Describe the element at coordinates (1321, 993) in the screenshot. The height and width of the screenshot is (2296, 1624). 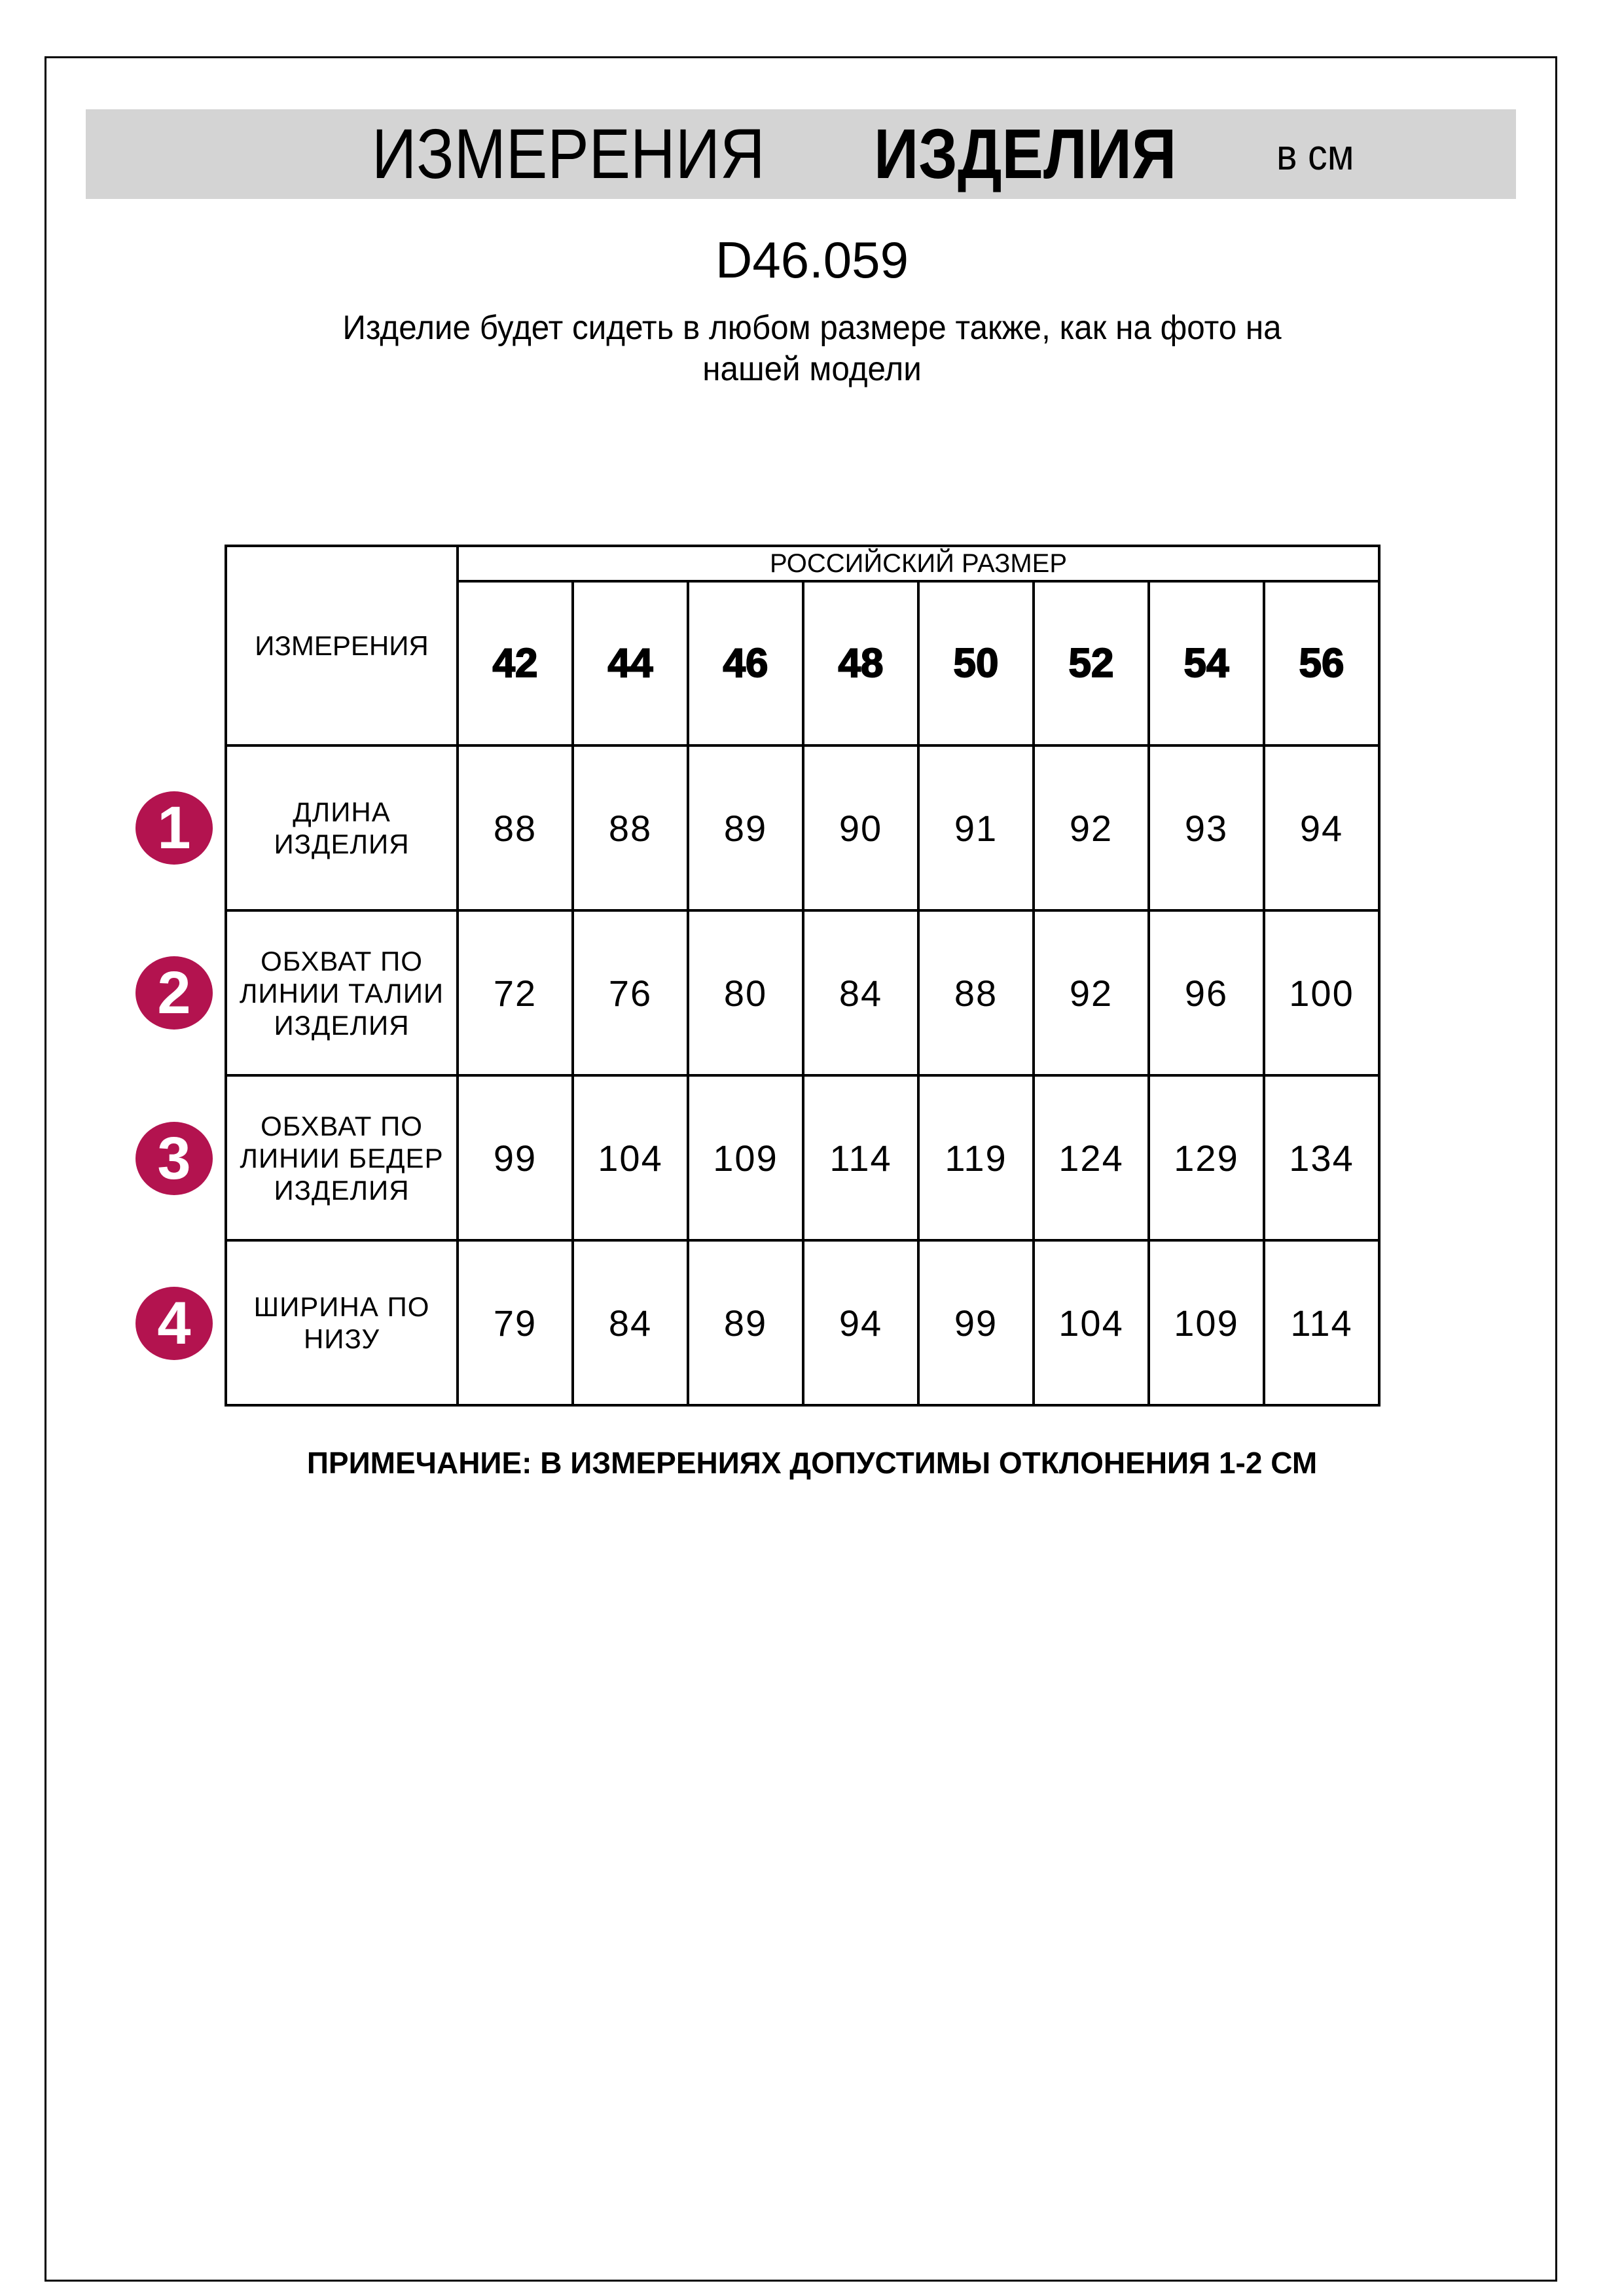
I see `value-cell: 100` at that location.